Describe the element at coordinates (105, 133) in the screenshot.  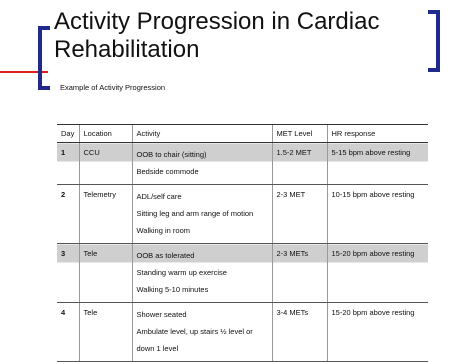
I see `column-header: Location` at that location.